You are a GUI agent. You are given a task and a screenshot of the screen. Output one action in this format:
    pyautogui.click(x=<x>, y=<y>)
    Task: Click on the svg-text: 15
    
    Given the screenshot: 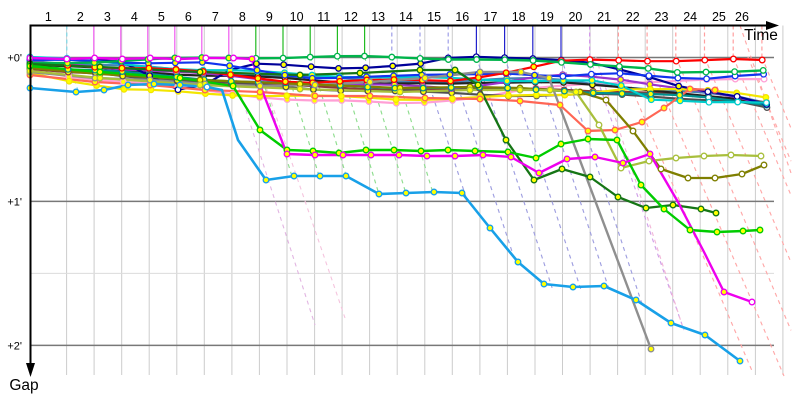 What is the action you would take?
    pyautogui.click(x=434, y=17)
    